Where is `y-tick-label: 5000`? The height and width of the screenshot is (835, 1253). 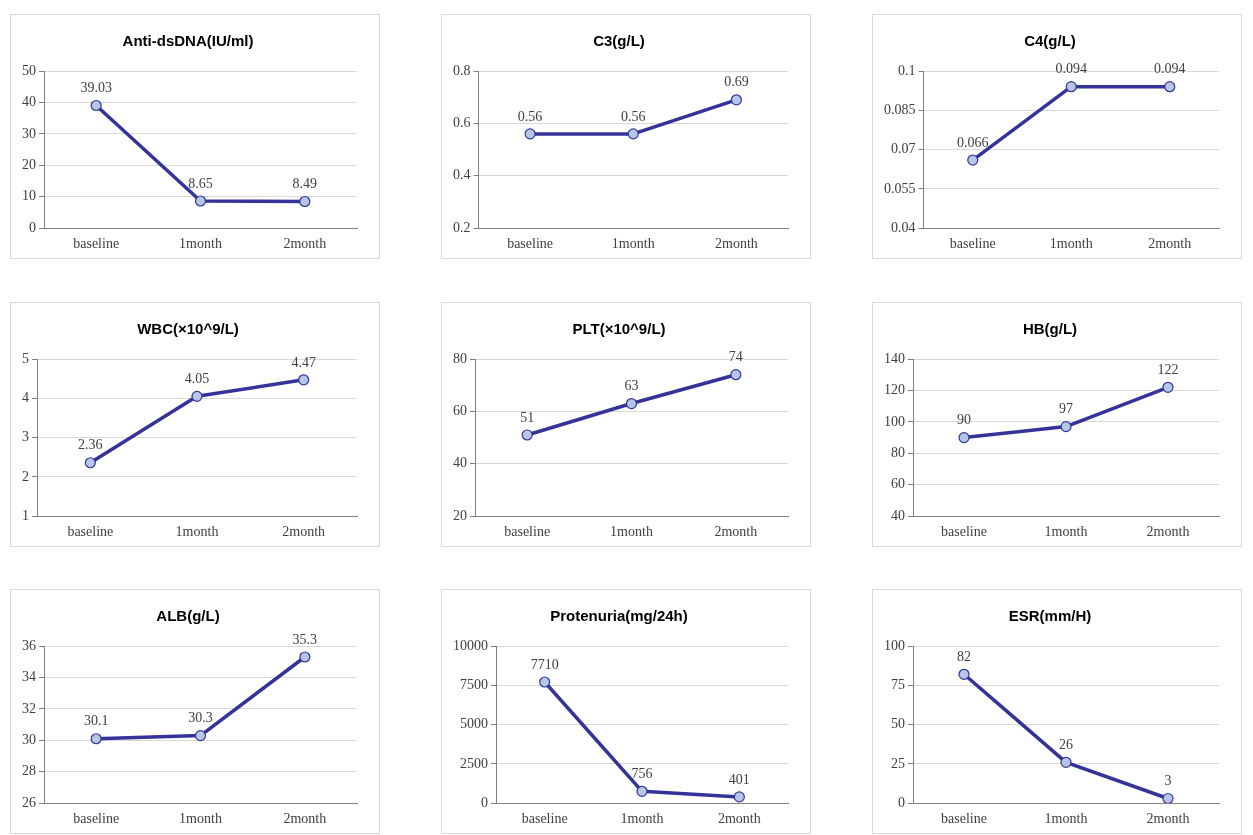 y-tick-label: 5000 is located at coordinates (474, 724).